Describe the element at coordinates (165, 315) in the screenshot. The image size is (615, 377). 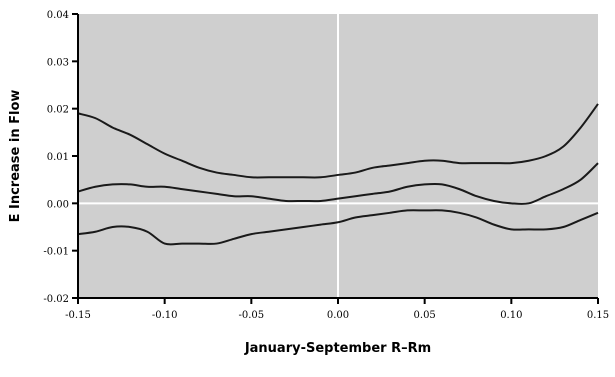
I see `x-tick-label: -0.10` at that location.